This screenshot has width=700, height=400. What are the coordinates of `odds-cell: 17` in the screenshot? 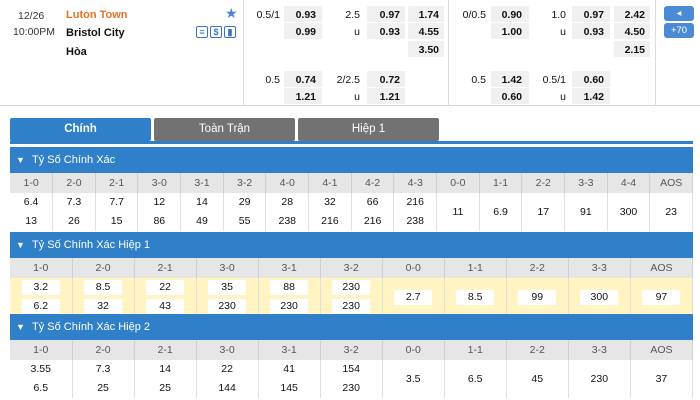 It's located at (543, 212).